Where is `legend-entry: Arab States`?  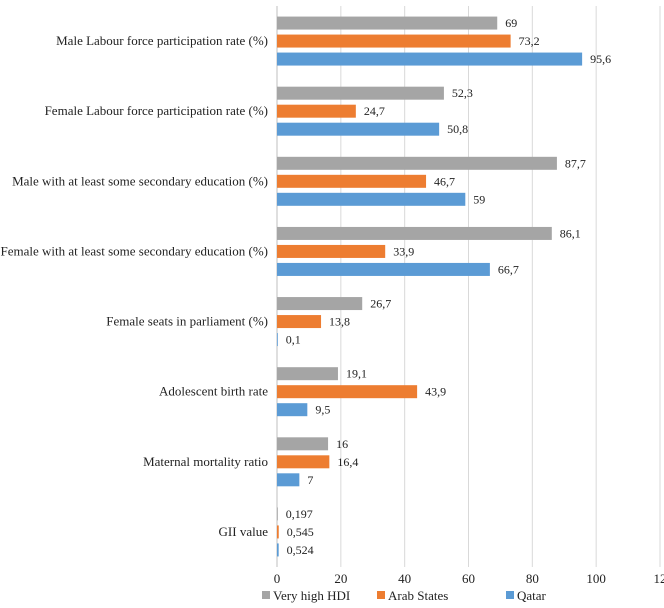 legend-entry: Arab States is located at coordinates (418, 595).